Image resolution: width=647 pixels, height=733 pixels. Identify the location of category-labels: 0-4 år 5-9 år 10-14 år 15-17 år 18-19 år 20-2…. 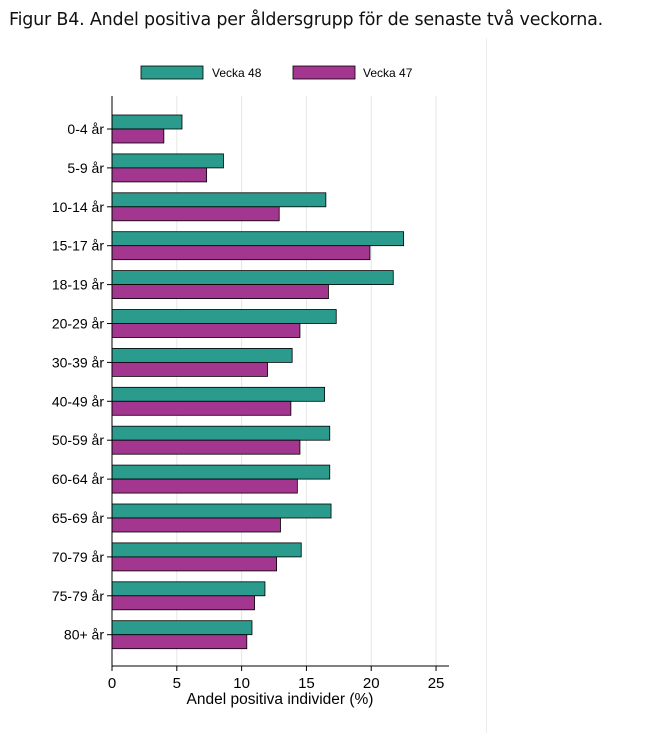
(78, 382).